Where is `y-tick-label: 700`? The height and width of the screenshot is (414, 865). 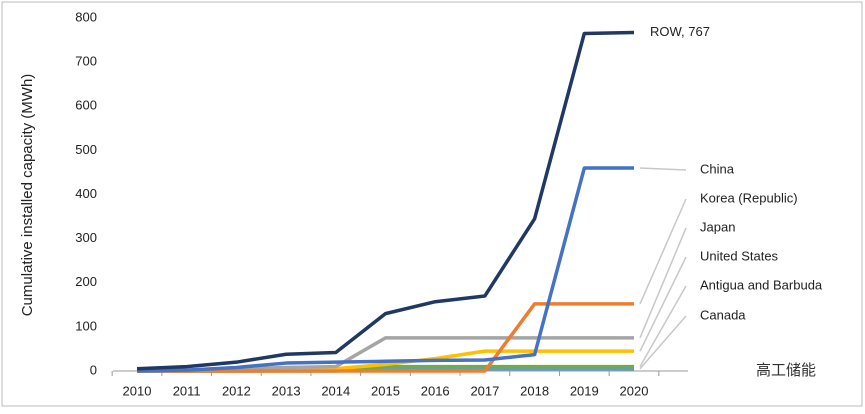 y-tick-label: 700 is located at coordinates (86, 61).